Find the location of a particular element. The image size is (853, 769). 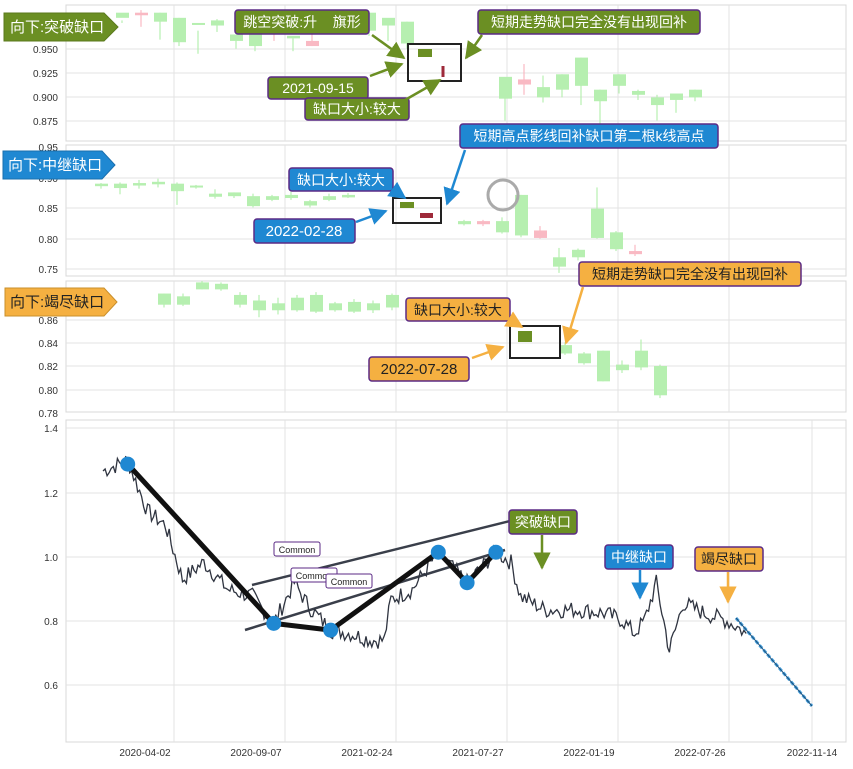

p3-ytick: 0.84 is located at coordinates (49, 344).